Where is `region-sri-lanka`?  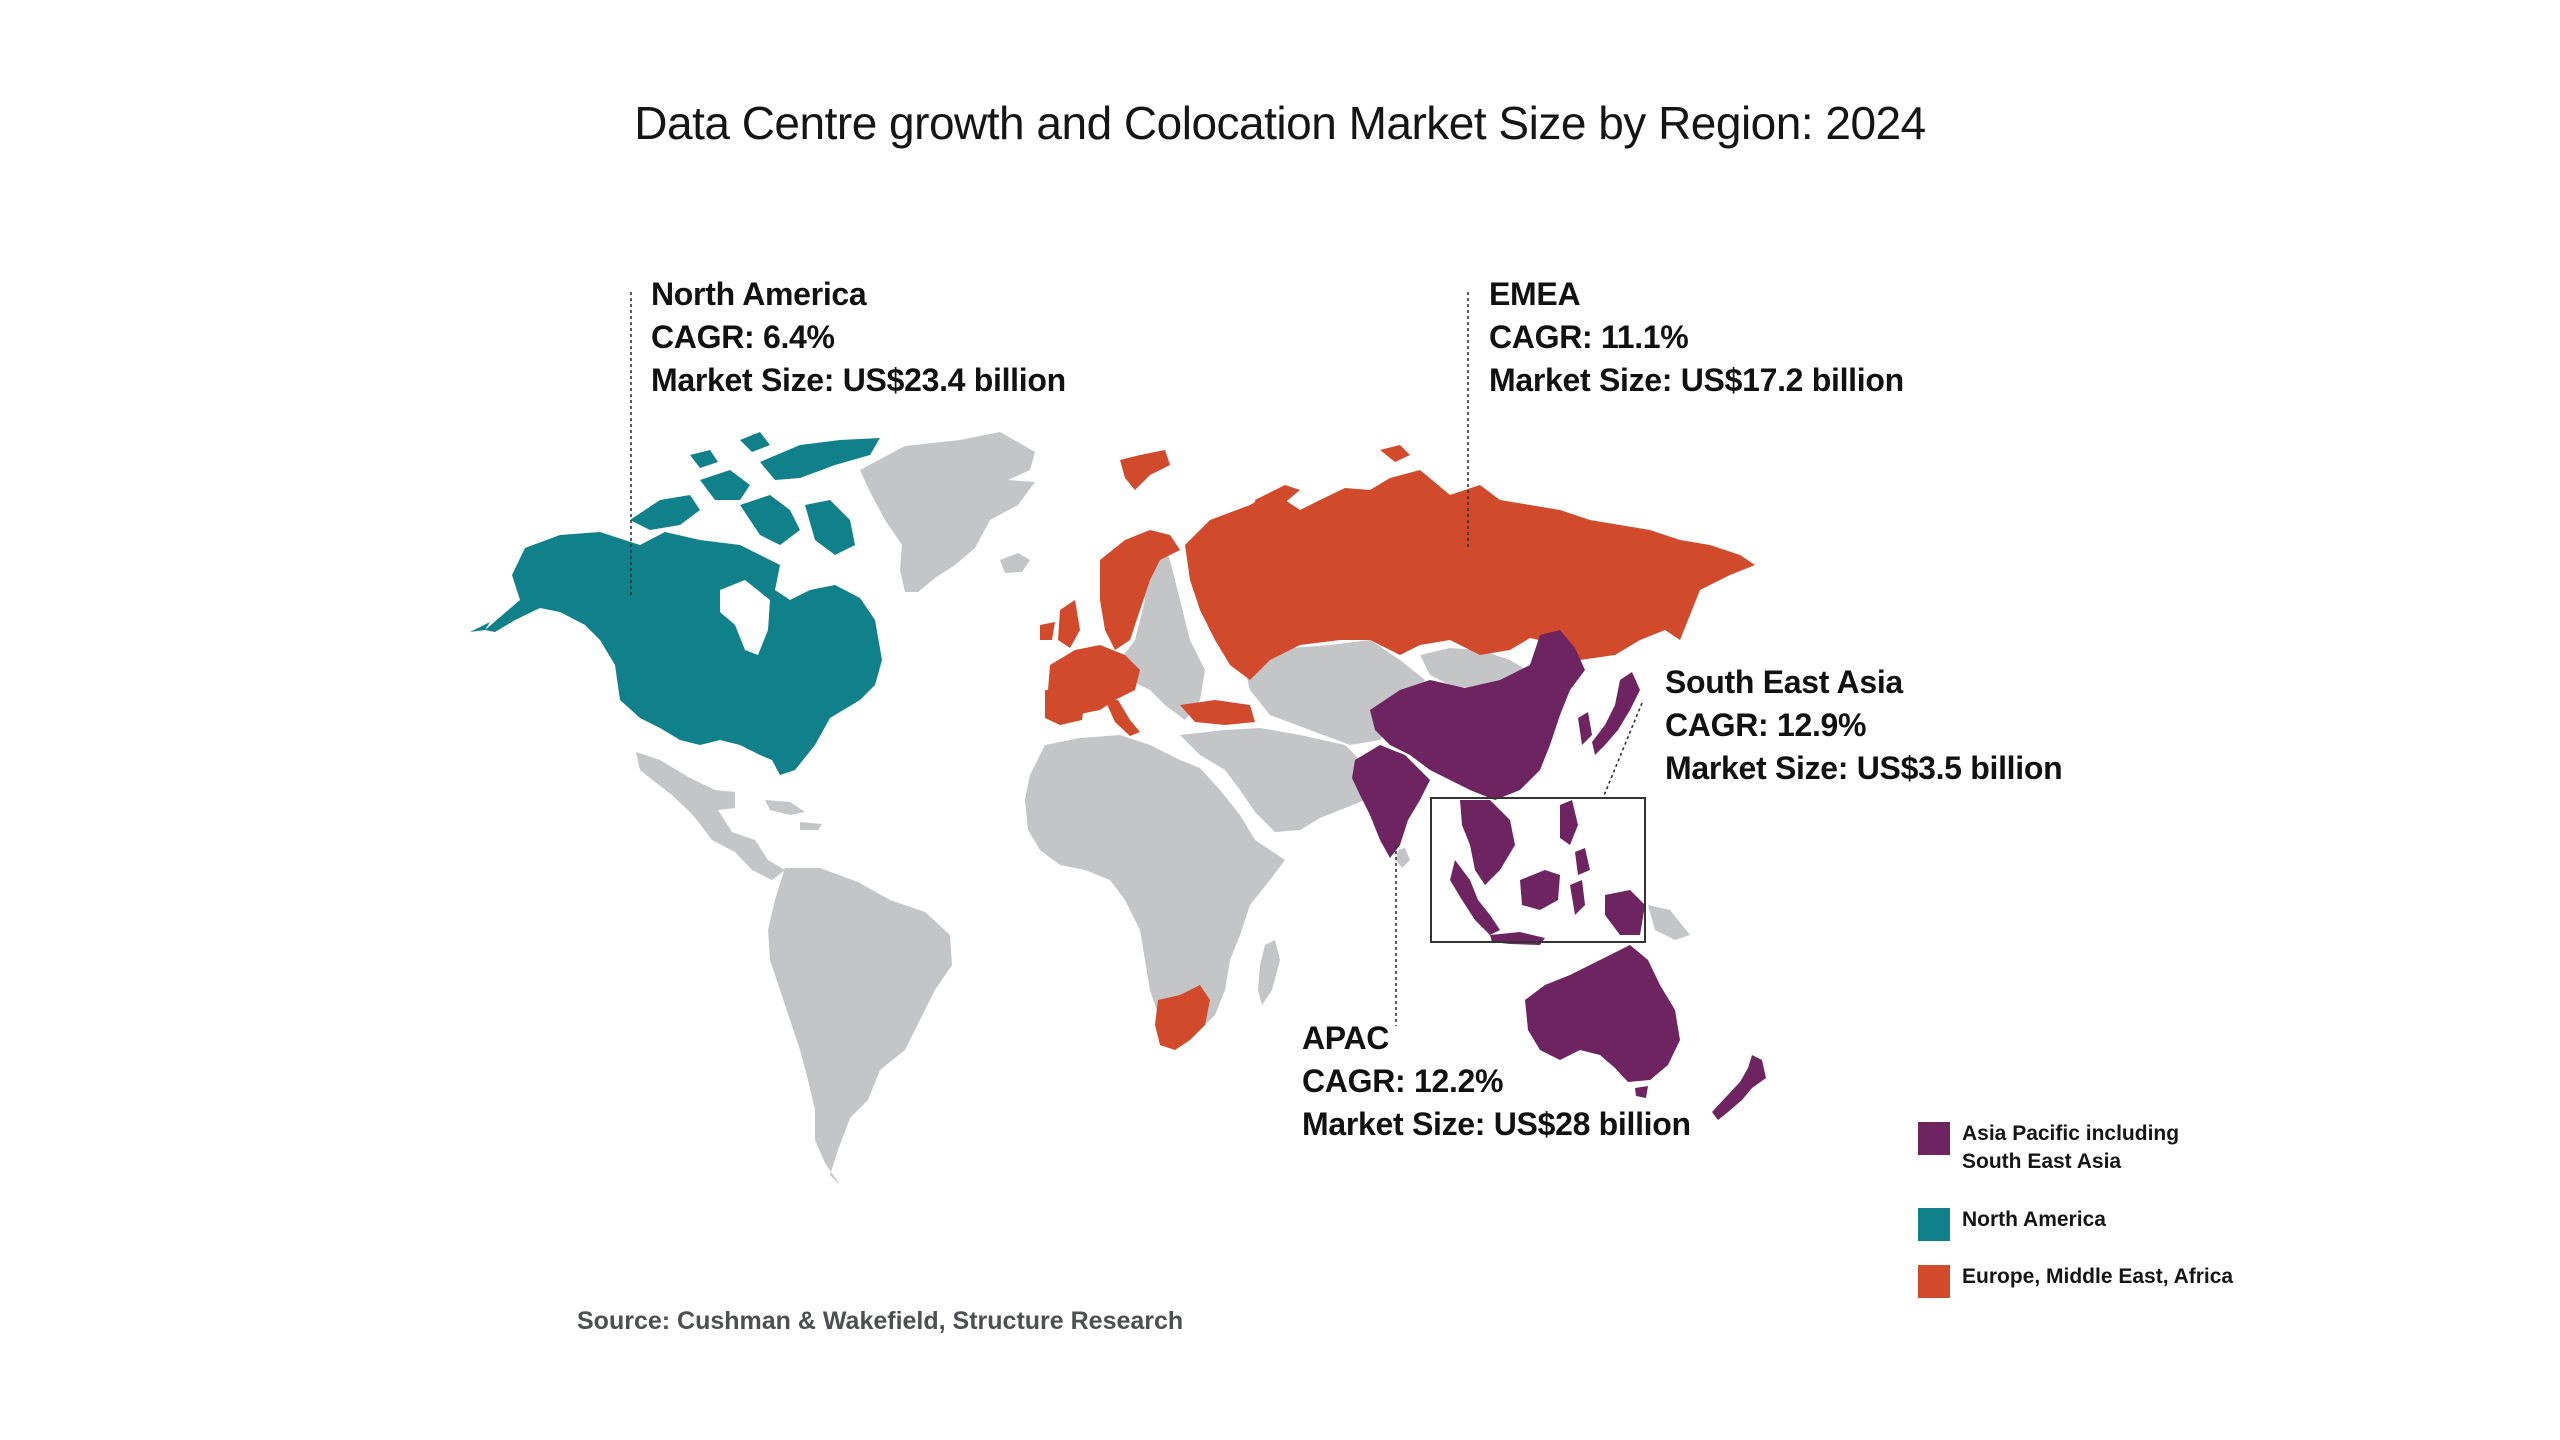
region-sri-lanka is located at coordinates (1403, 858).